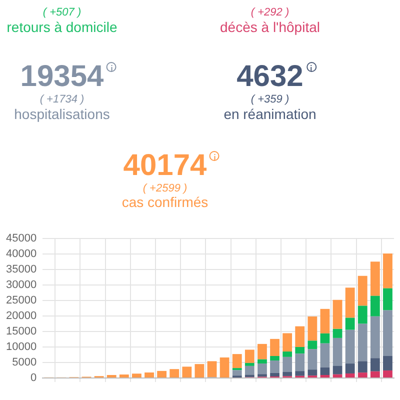 Image resolution: width=400 pixels, height=400 pixels. I want to click on y-tick-label: 0, so click(33, 378).